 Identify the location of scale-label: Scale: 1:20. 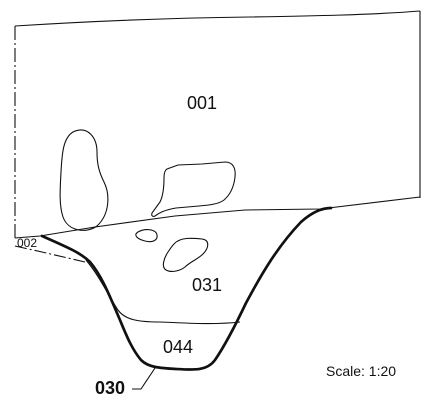
(361, 371).